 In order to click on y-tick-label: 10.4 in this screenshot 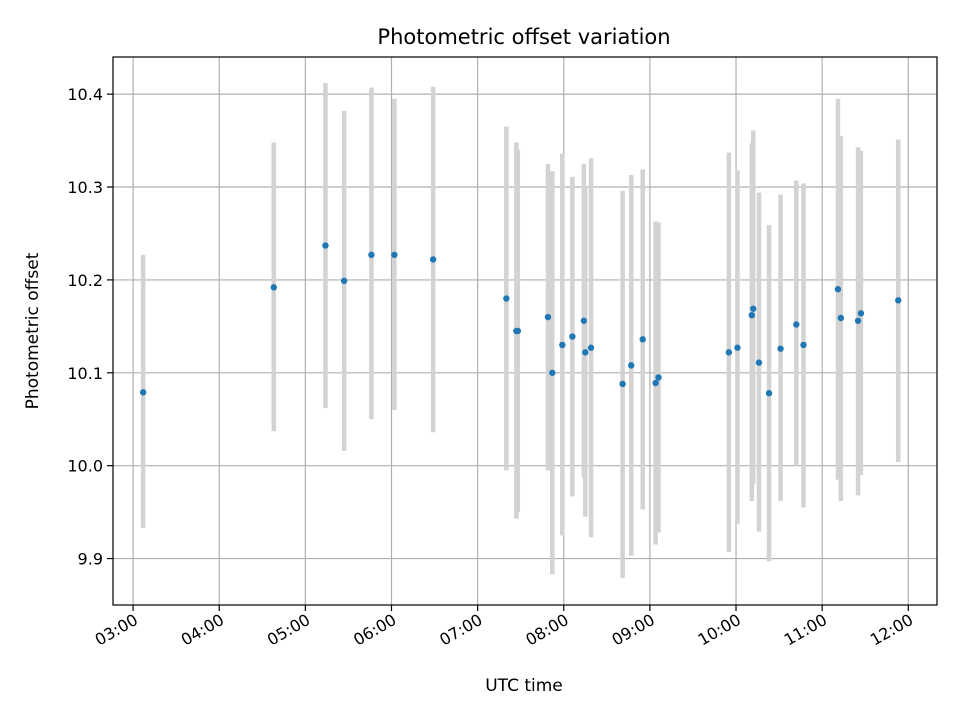, I will do `click(85, 94)`.